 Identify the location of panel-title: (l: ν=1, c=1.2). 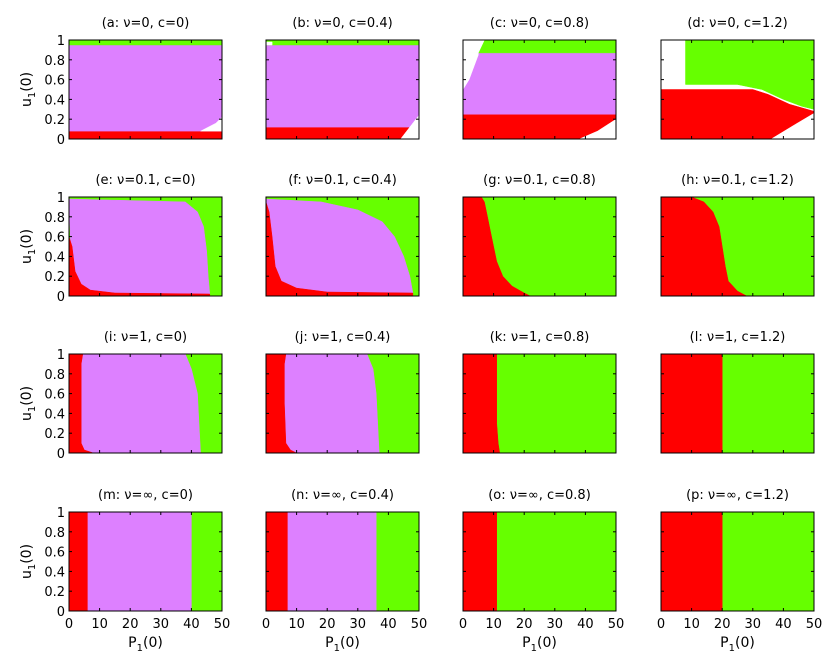
(738, 337).